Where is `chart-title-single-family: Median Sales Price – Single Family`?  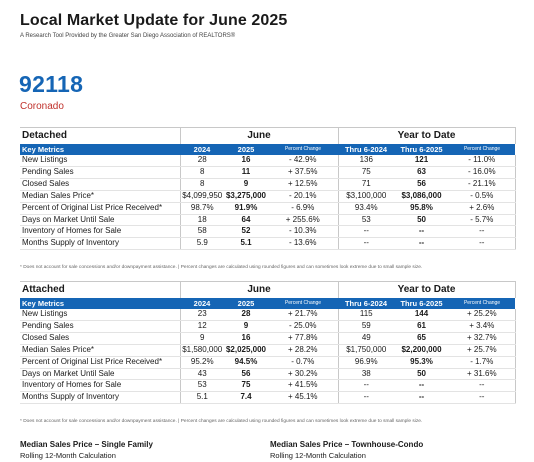 chart-title-single-family: Median Sales Price – Single Family is located at coordinates (86, 444).